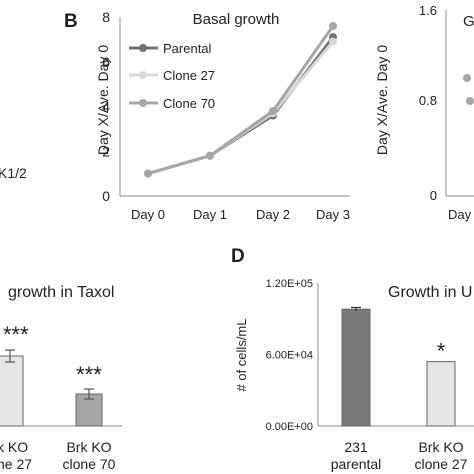 This screenshot has height=474, width=474. What do you see at coordinates (382, 100) in the screenshot?
I see `right-top-fragment-ylabel: Day X/Ave. Day 0` at bounding box center [382, 100].